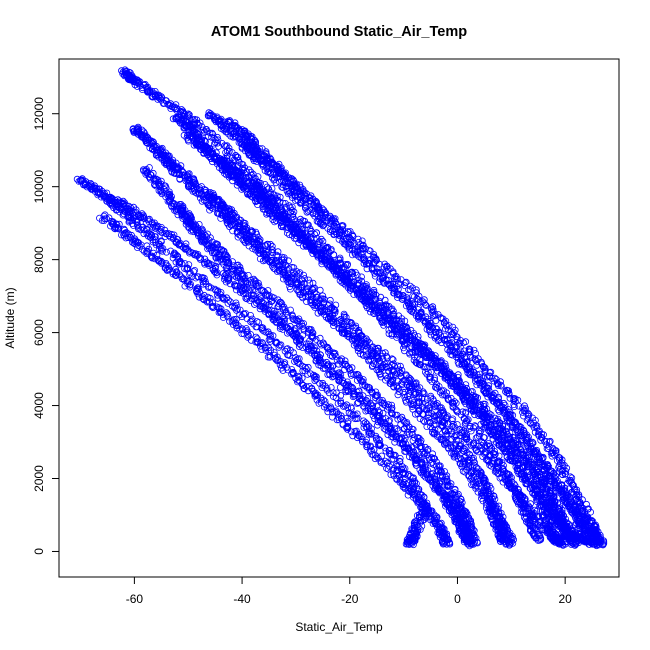  Describe the element at coordinates (339, 32) in the screenshot. I see `chart-title: ATOM1 Southbound Static_Air_Temp` at that location.